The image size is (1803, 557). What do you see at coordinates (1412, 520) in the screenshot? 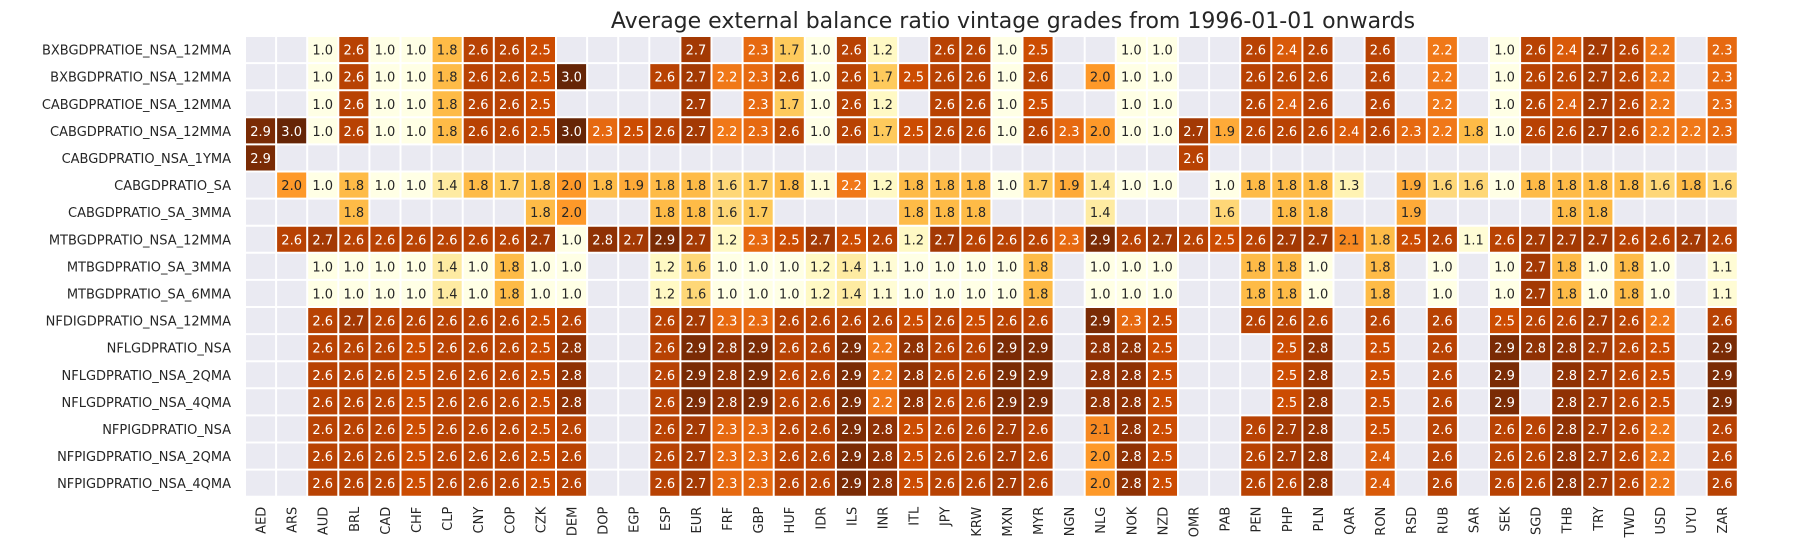
I see `column-label: RSD` at bounding box center [1412, 520].